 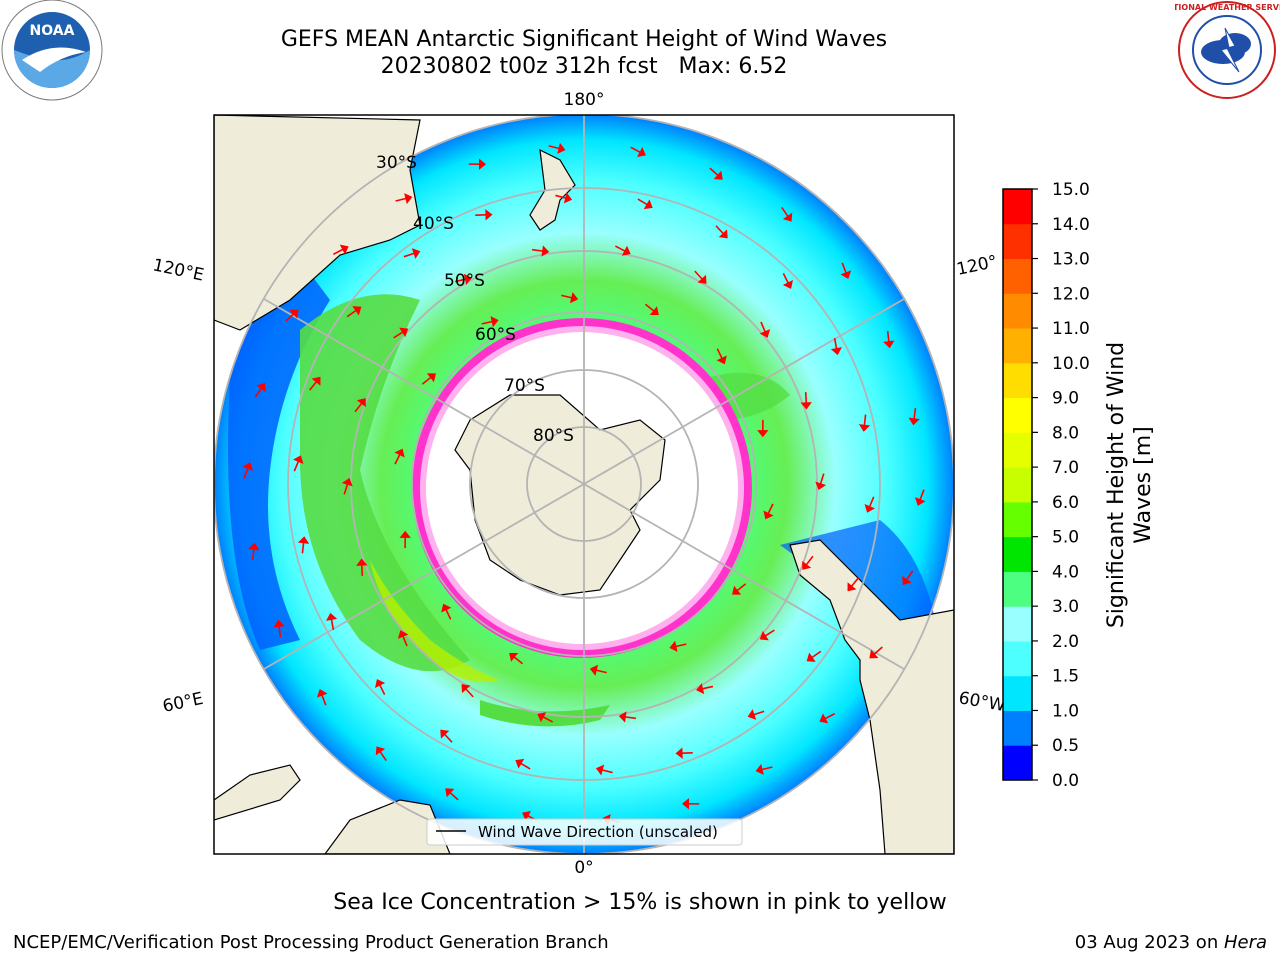 What do you see at coordinates (1227, 50) in the screenshot?
I see `national-weather-service-logo: NATIONAL WEATHER SERVICE` at bounding box center [1227, 50].